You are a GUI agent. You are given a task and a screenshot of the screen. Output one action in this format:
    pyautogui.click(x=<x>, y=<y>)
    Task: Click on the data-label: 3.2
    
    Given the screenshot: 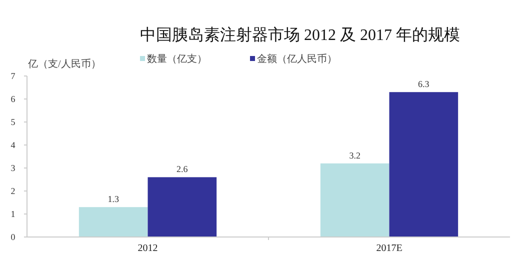 What is the action you would take?
    pyautogui.click(x=354, y=155)
    